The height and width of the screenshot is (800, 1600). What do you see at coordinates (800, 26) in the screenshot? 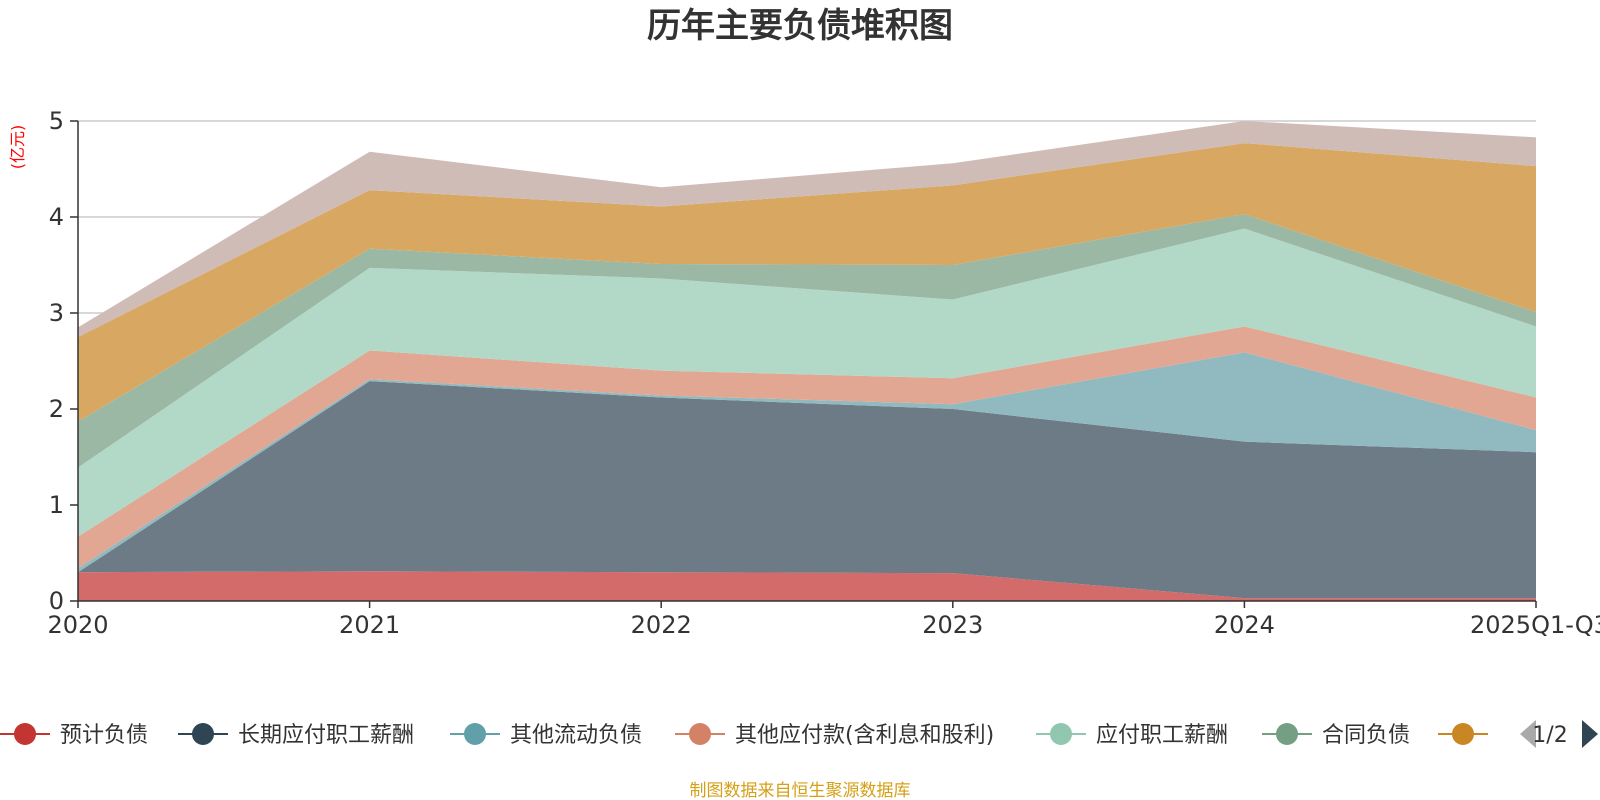
I see `chart-title: 历年主要负债堆积图` at bounding box center [800, 26].